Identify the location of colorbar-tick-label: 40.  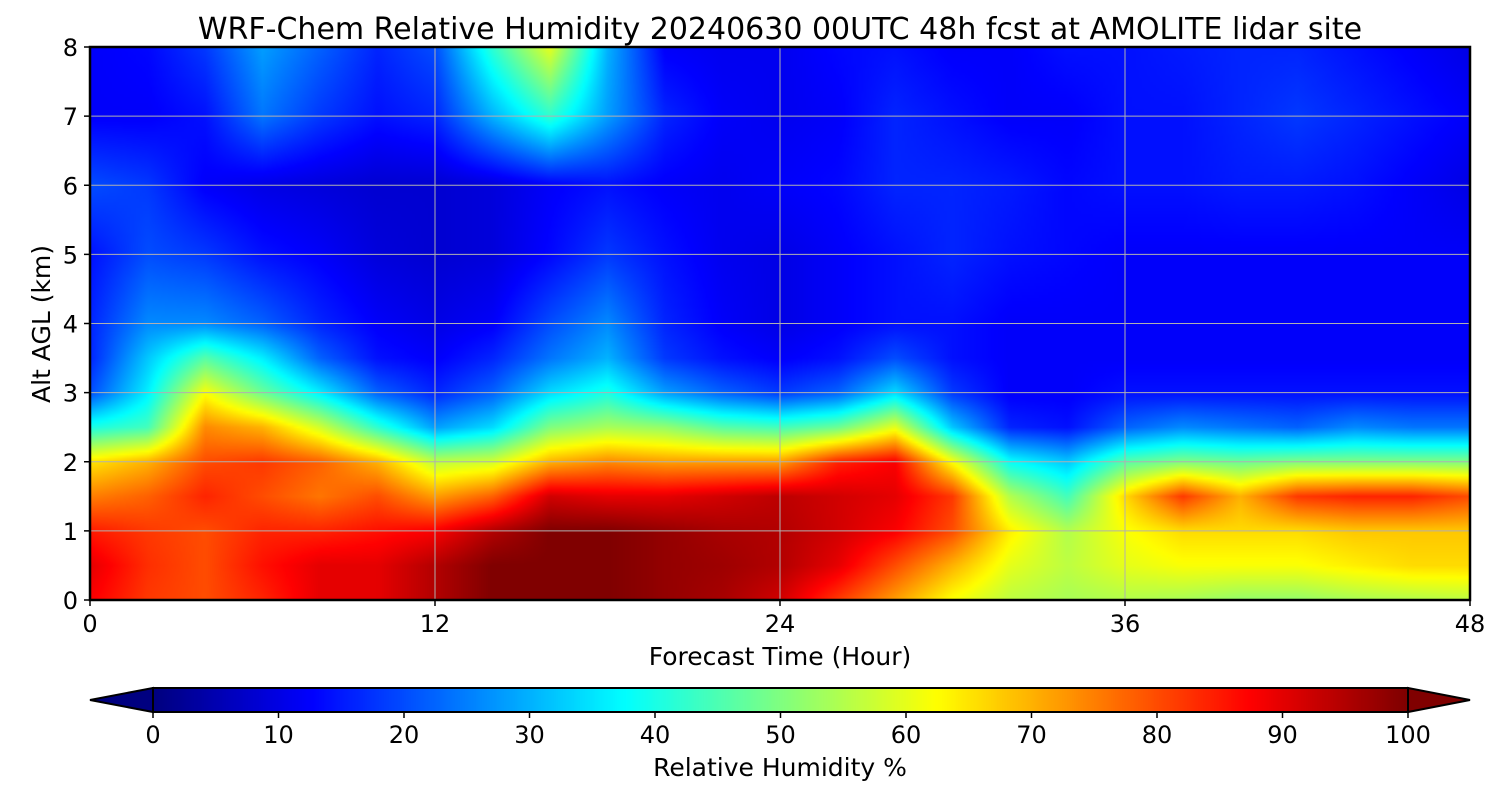
(655, 735).